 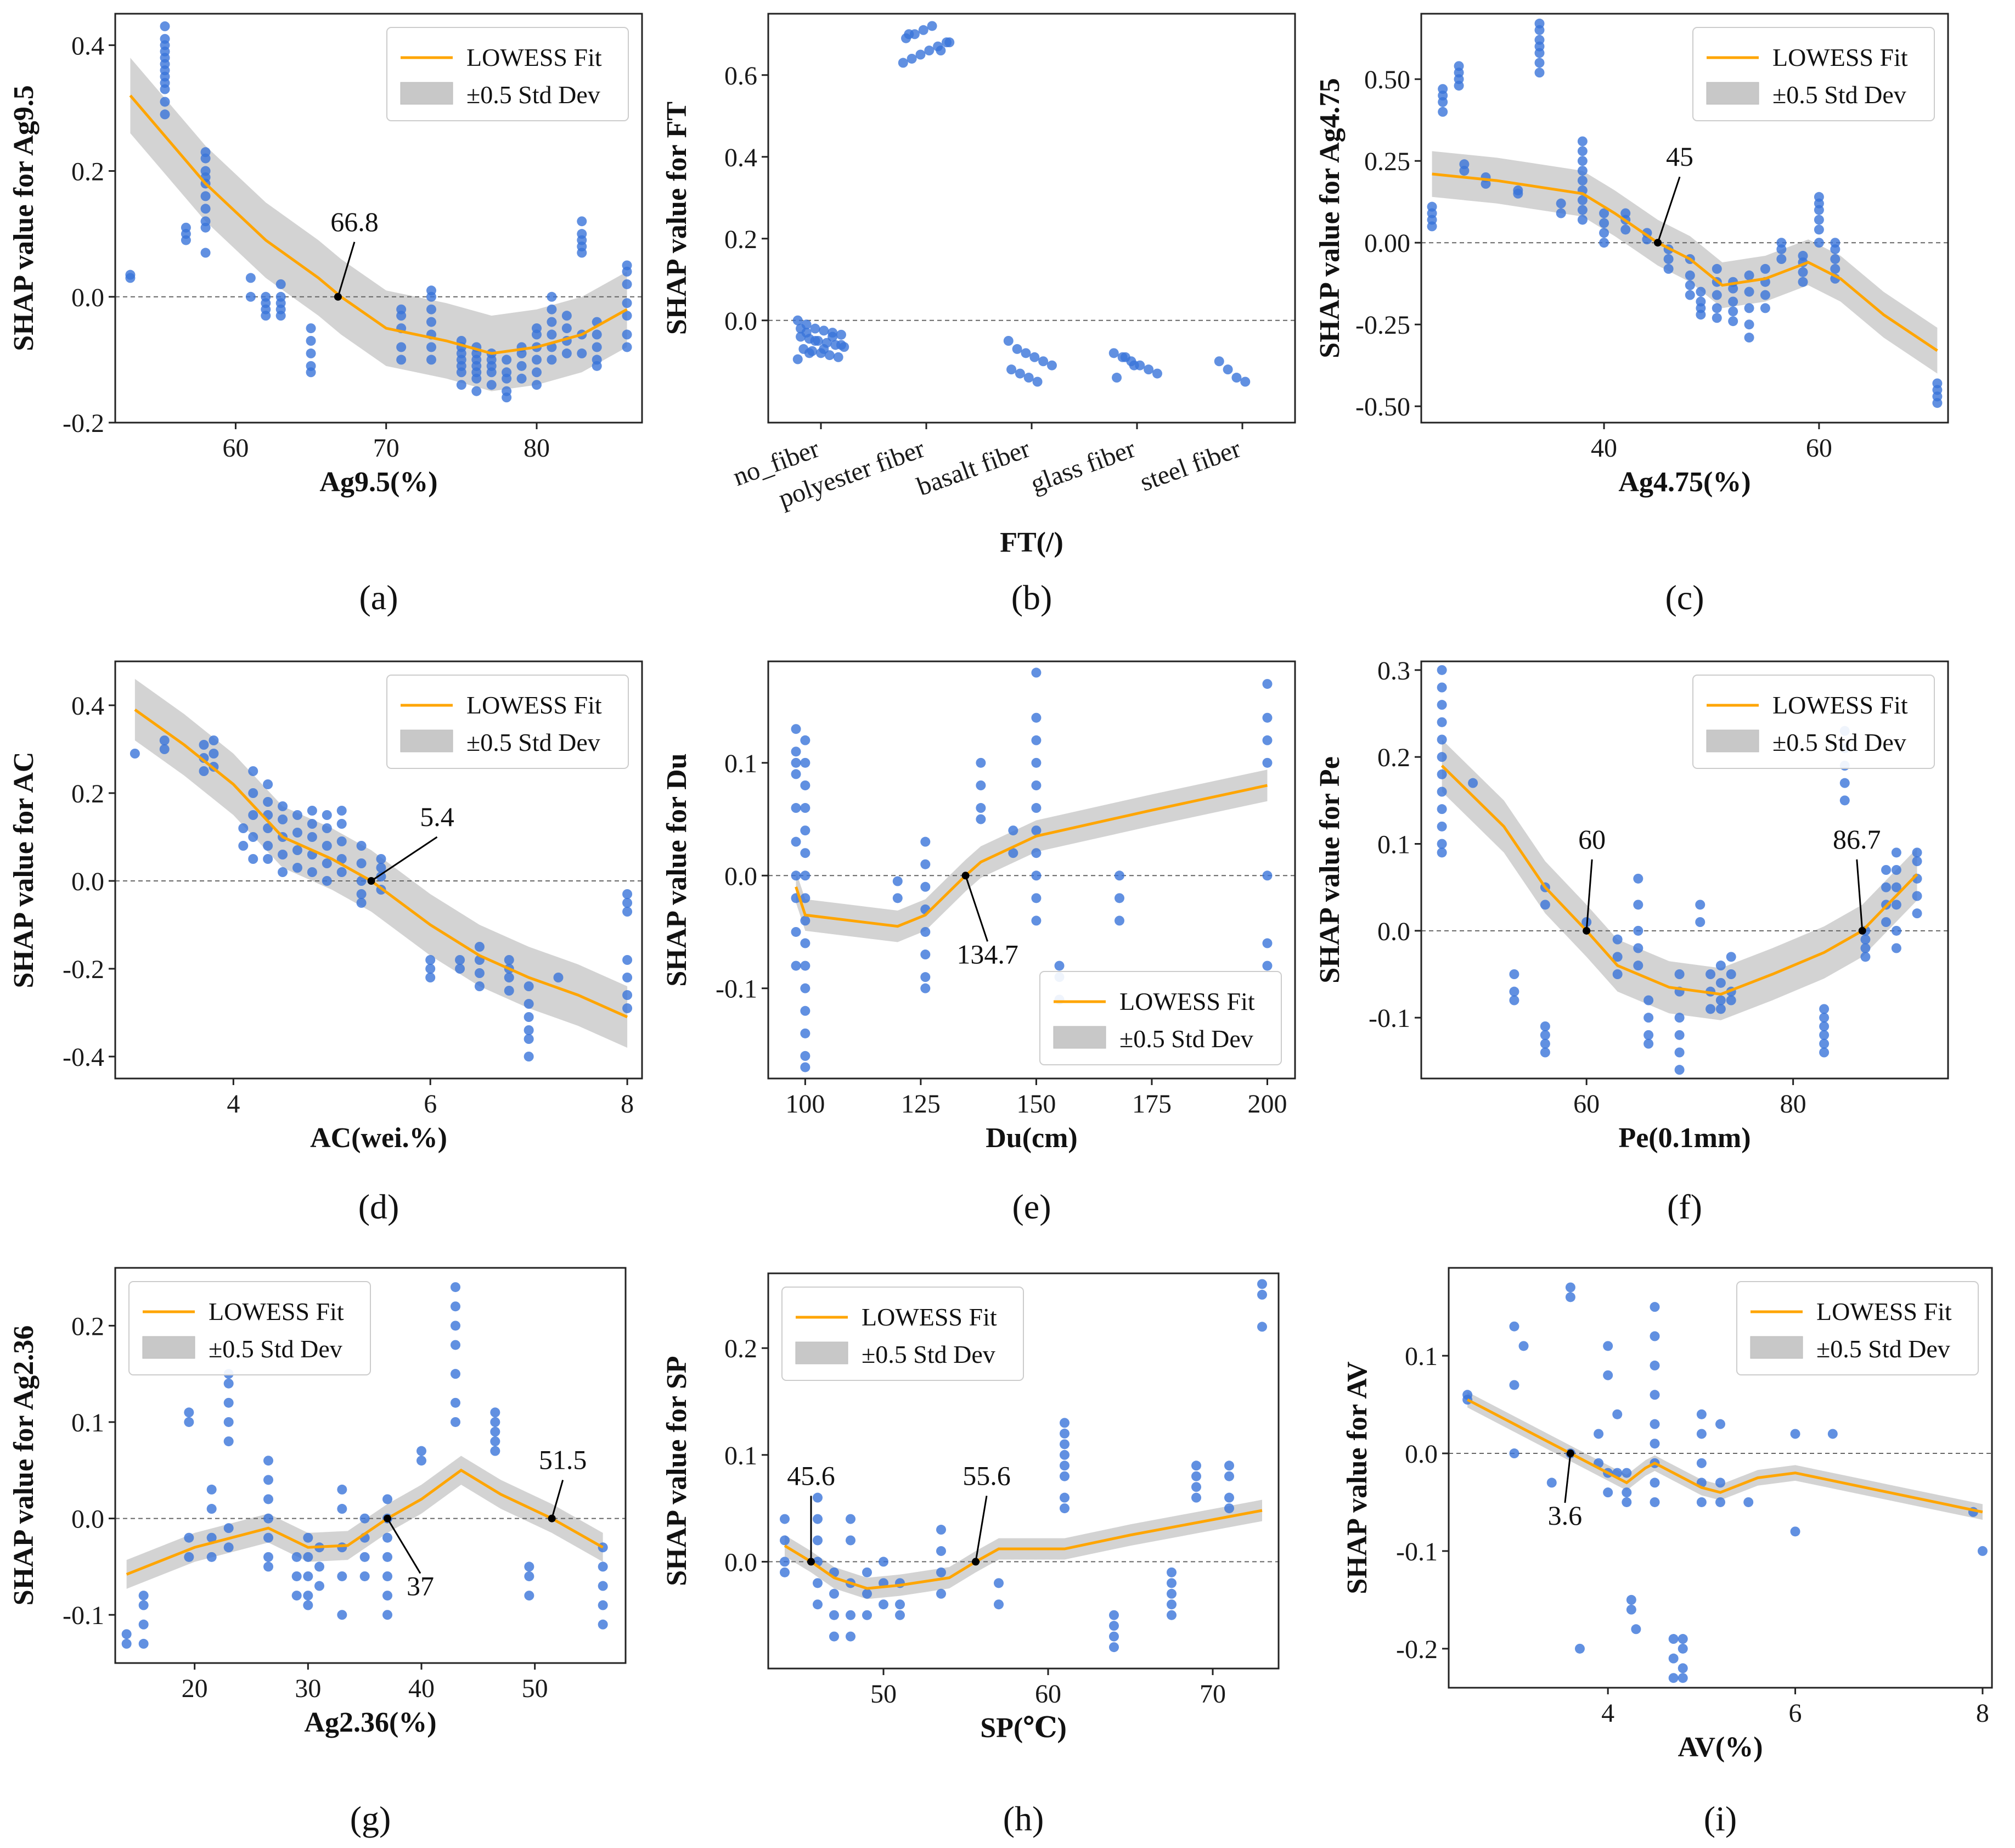 I want to click on plot-area, so click(x=378, y=870).